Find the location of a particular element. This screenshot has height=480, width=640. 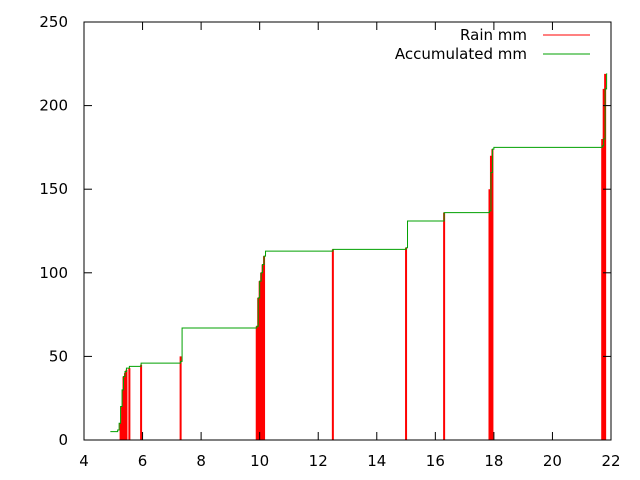

y-tick-label: 100 is located at coordinates (53, 273).